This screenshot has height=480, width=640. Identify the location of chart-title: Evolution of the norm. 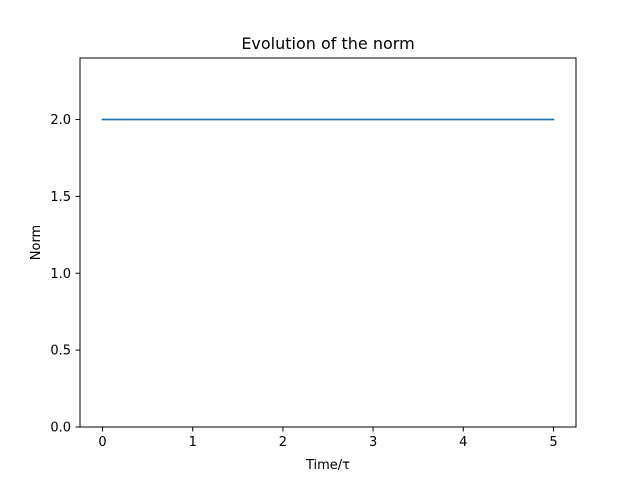
(327, 43).